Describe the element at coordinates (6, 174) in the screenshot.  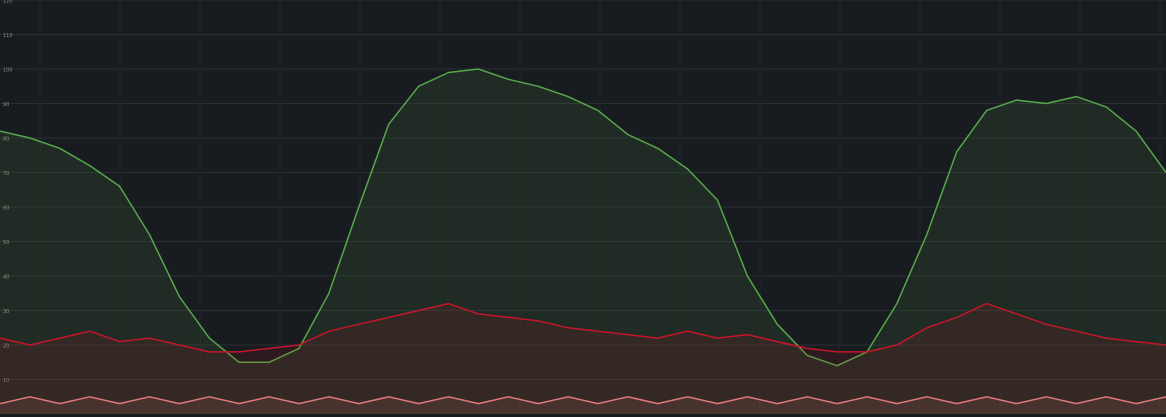
I see `y-tick-label: 70` at that location.